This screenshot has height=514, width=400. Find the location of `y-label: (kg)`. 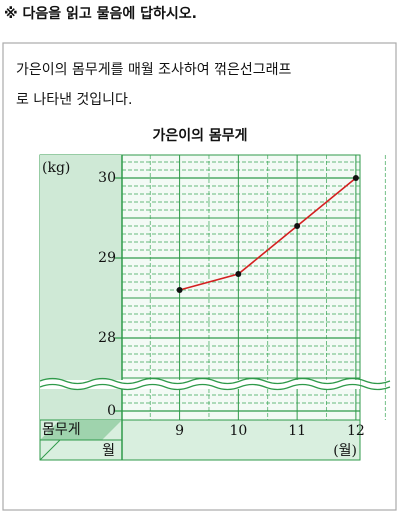

y-label: (kg) is located at coordinates (56, 168).